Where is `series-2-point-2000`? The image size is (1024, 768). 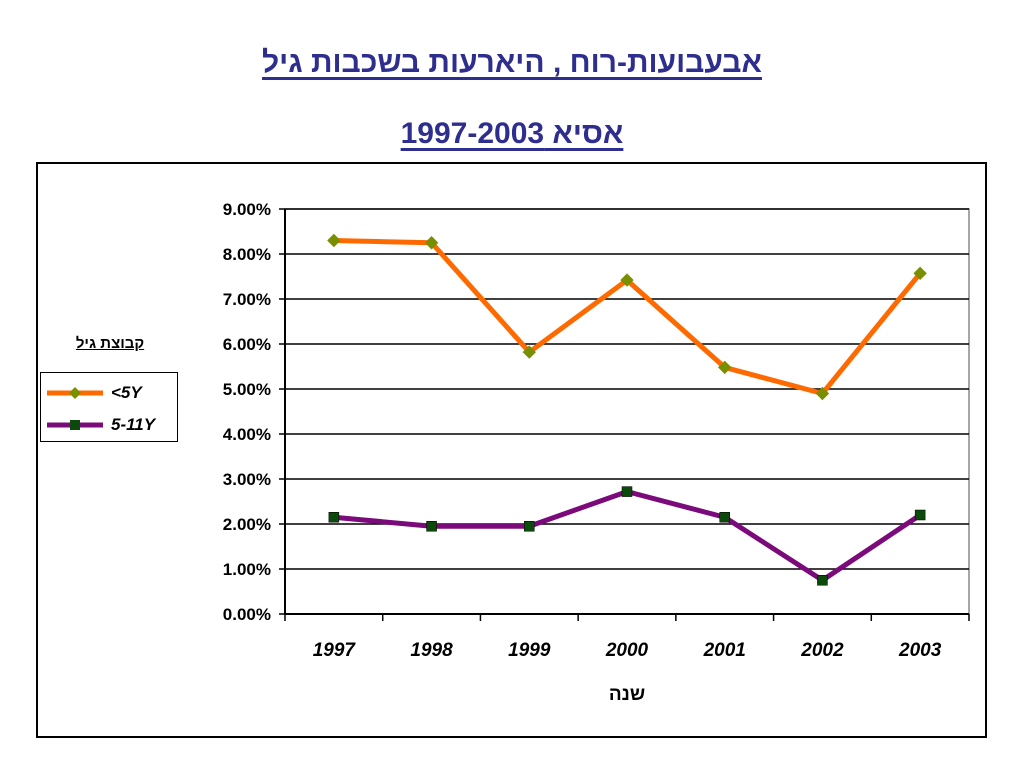
series-2-point-2000 is located at coordinates (627, 491).